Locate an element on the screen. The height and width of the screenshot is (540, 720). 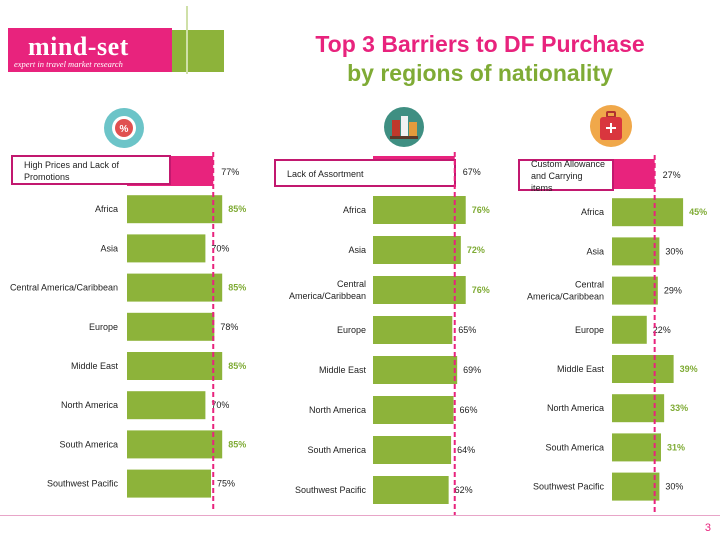
barrier-title: Custom Allowance and Carrying items is located at coordinates (568, 176).